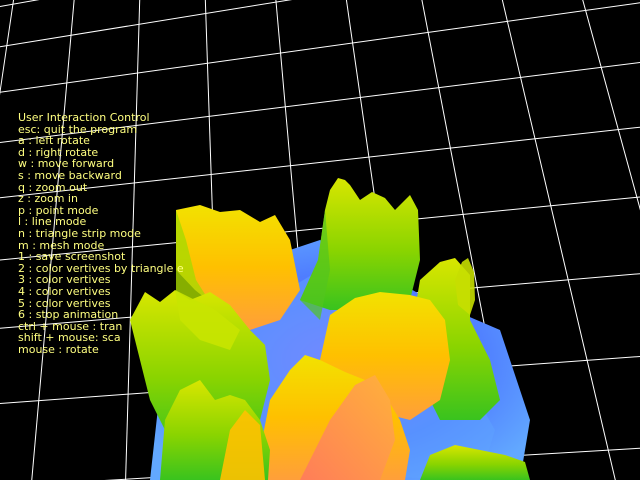  I want to click on terrain-spike-center-shade, so click(315, 265).